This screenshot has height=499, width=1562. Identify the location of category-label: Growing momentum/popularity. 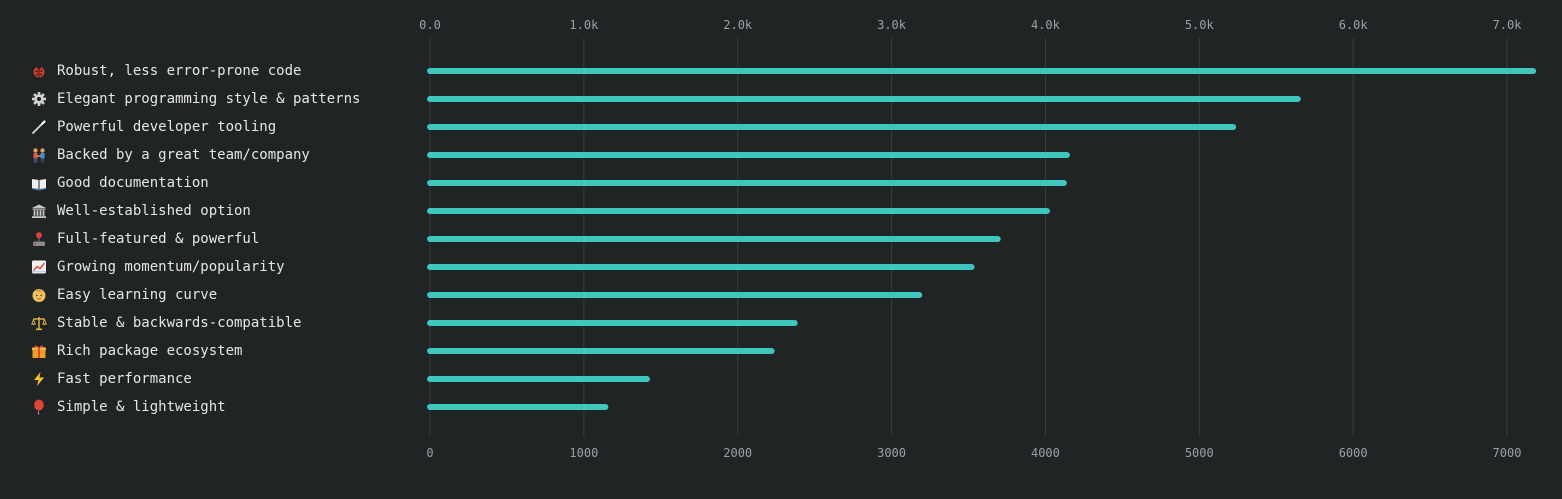
(171, 267).